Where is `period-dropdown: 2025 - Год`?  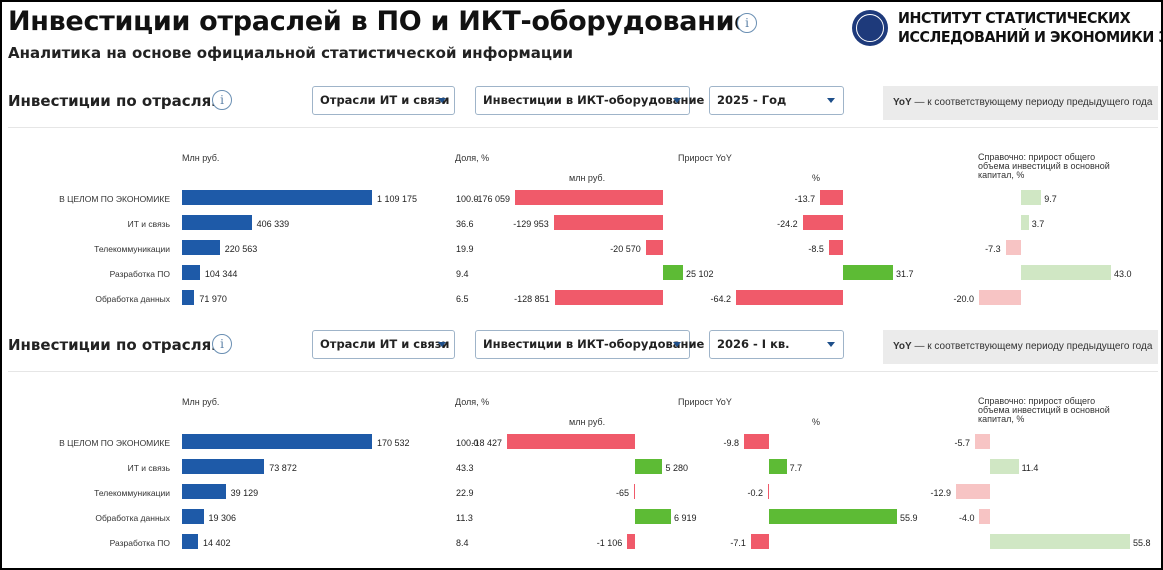 period-dropdown: 2025 - Год is located at coordinates (776, 100).